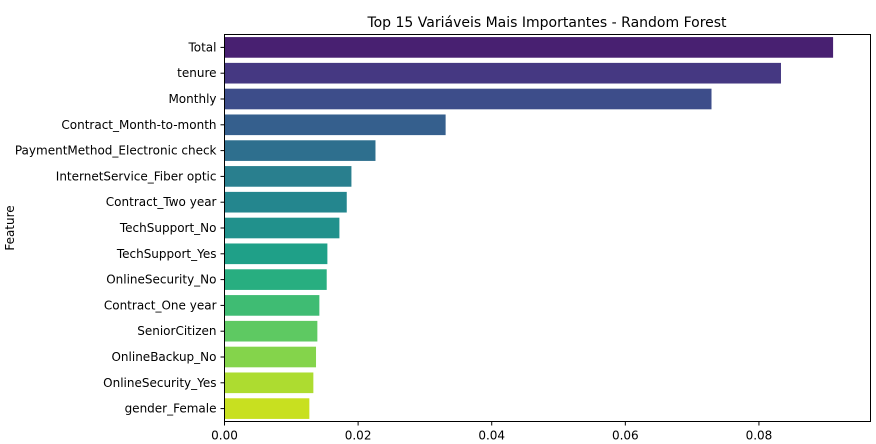  What do you see at coordinates (529, 47) in the screenshot?
I see `bar-total` at bounding box center [529, 47].